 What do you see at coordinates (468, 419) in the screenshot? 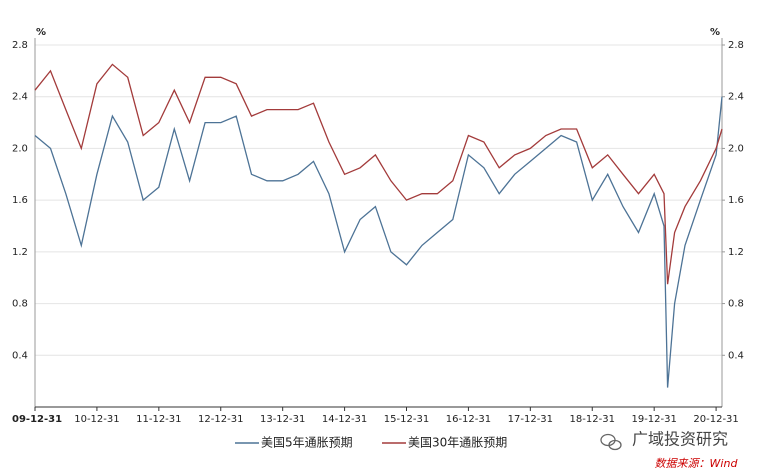
I see `x-tick-label: 16-12-31` at bounding box center [468, 419].